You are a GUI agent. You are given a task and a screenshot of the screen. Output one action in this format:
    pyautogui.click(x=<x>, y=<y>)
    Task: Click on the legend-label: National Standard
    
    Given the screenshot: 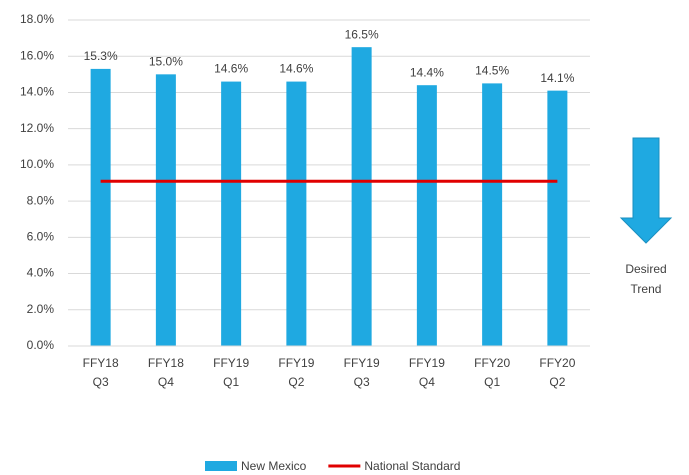 What is the action you would take?
    pyautogui.click(x=412, y=466)
    